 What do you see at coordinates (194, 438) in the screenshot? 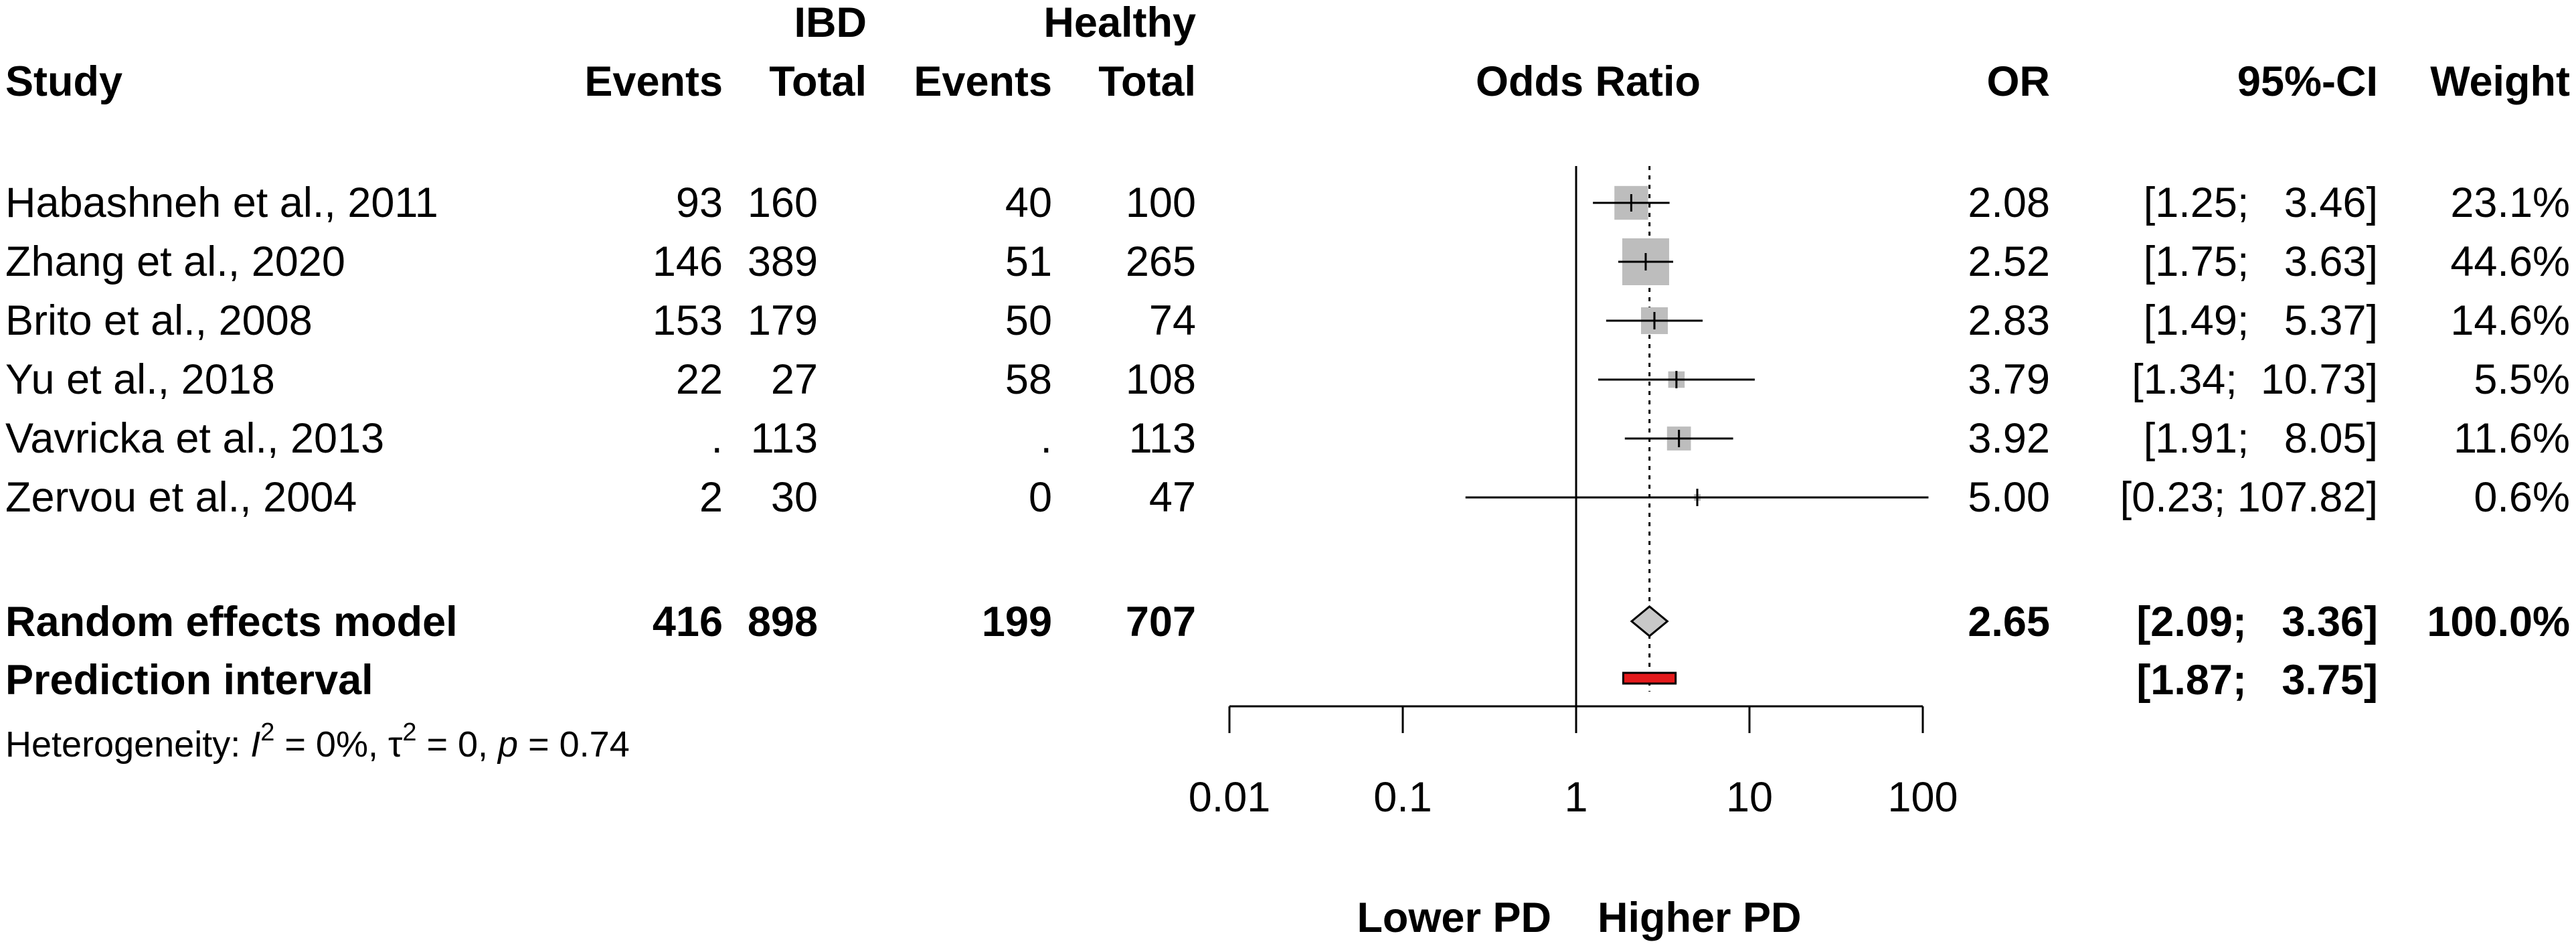
I see `study-name: Vavricka et al., 2013` at bounding box center [194, 438].